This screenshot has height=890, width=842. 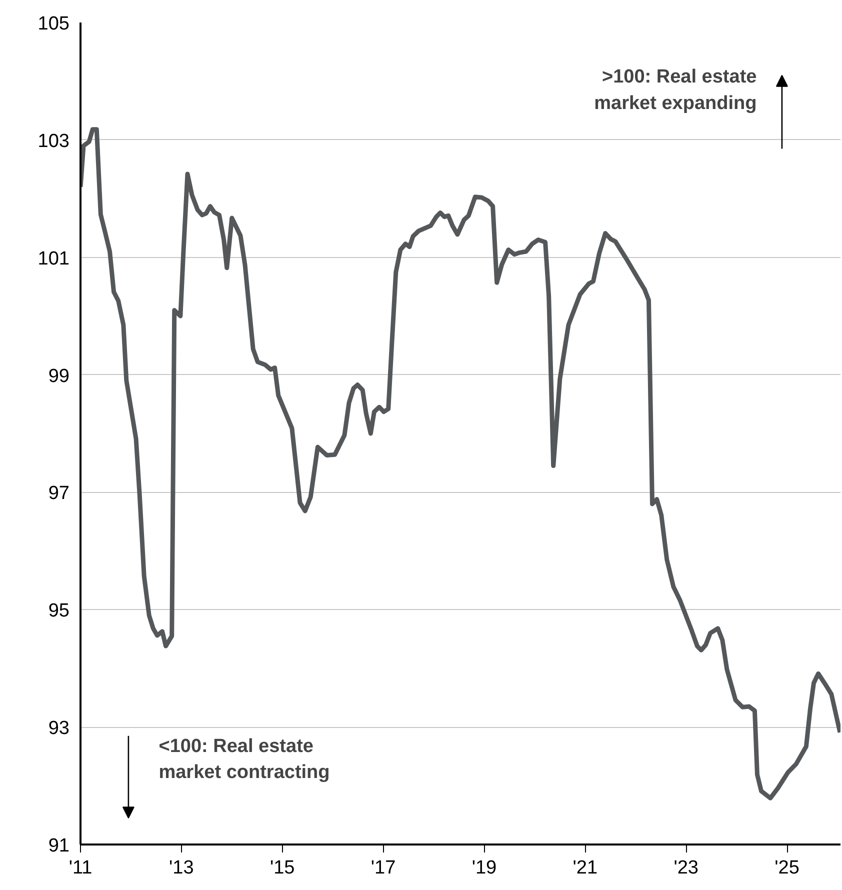 What do you see at coordinates (59, 846) in the screenshot?
I see `y-tick-label: 91` at bounding box center [59, 846].